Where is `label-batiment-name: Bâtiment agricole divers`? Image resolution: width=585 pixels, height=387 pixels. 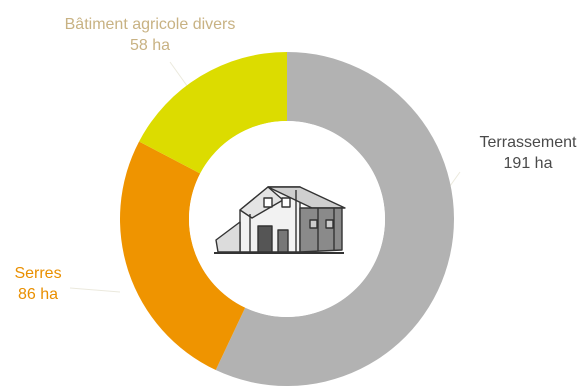 label-batiment-name: Bâtiment agricole divers is located at coordinates (150, 24).